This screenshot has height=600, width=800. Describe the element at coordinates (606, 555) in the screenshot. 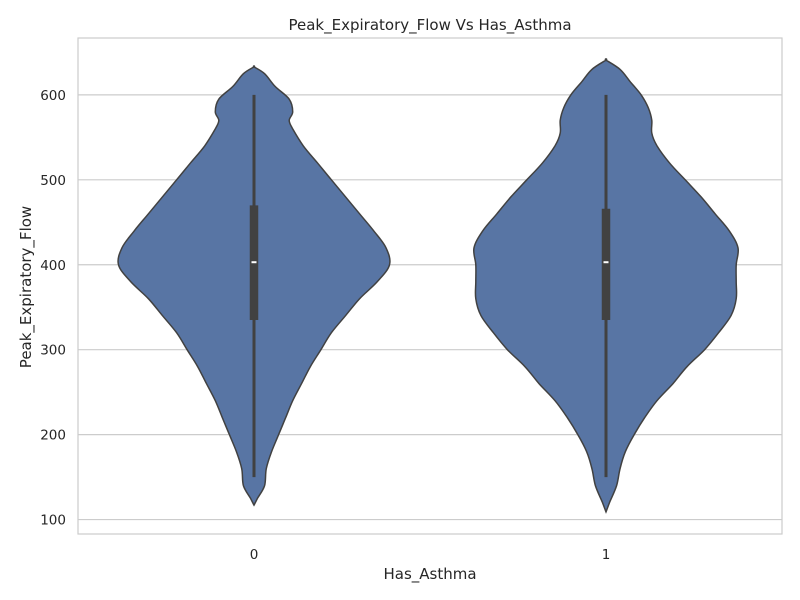

I see `x-tick-label: 1` at that location.